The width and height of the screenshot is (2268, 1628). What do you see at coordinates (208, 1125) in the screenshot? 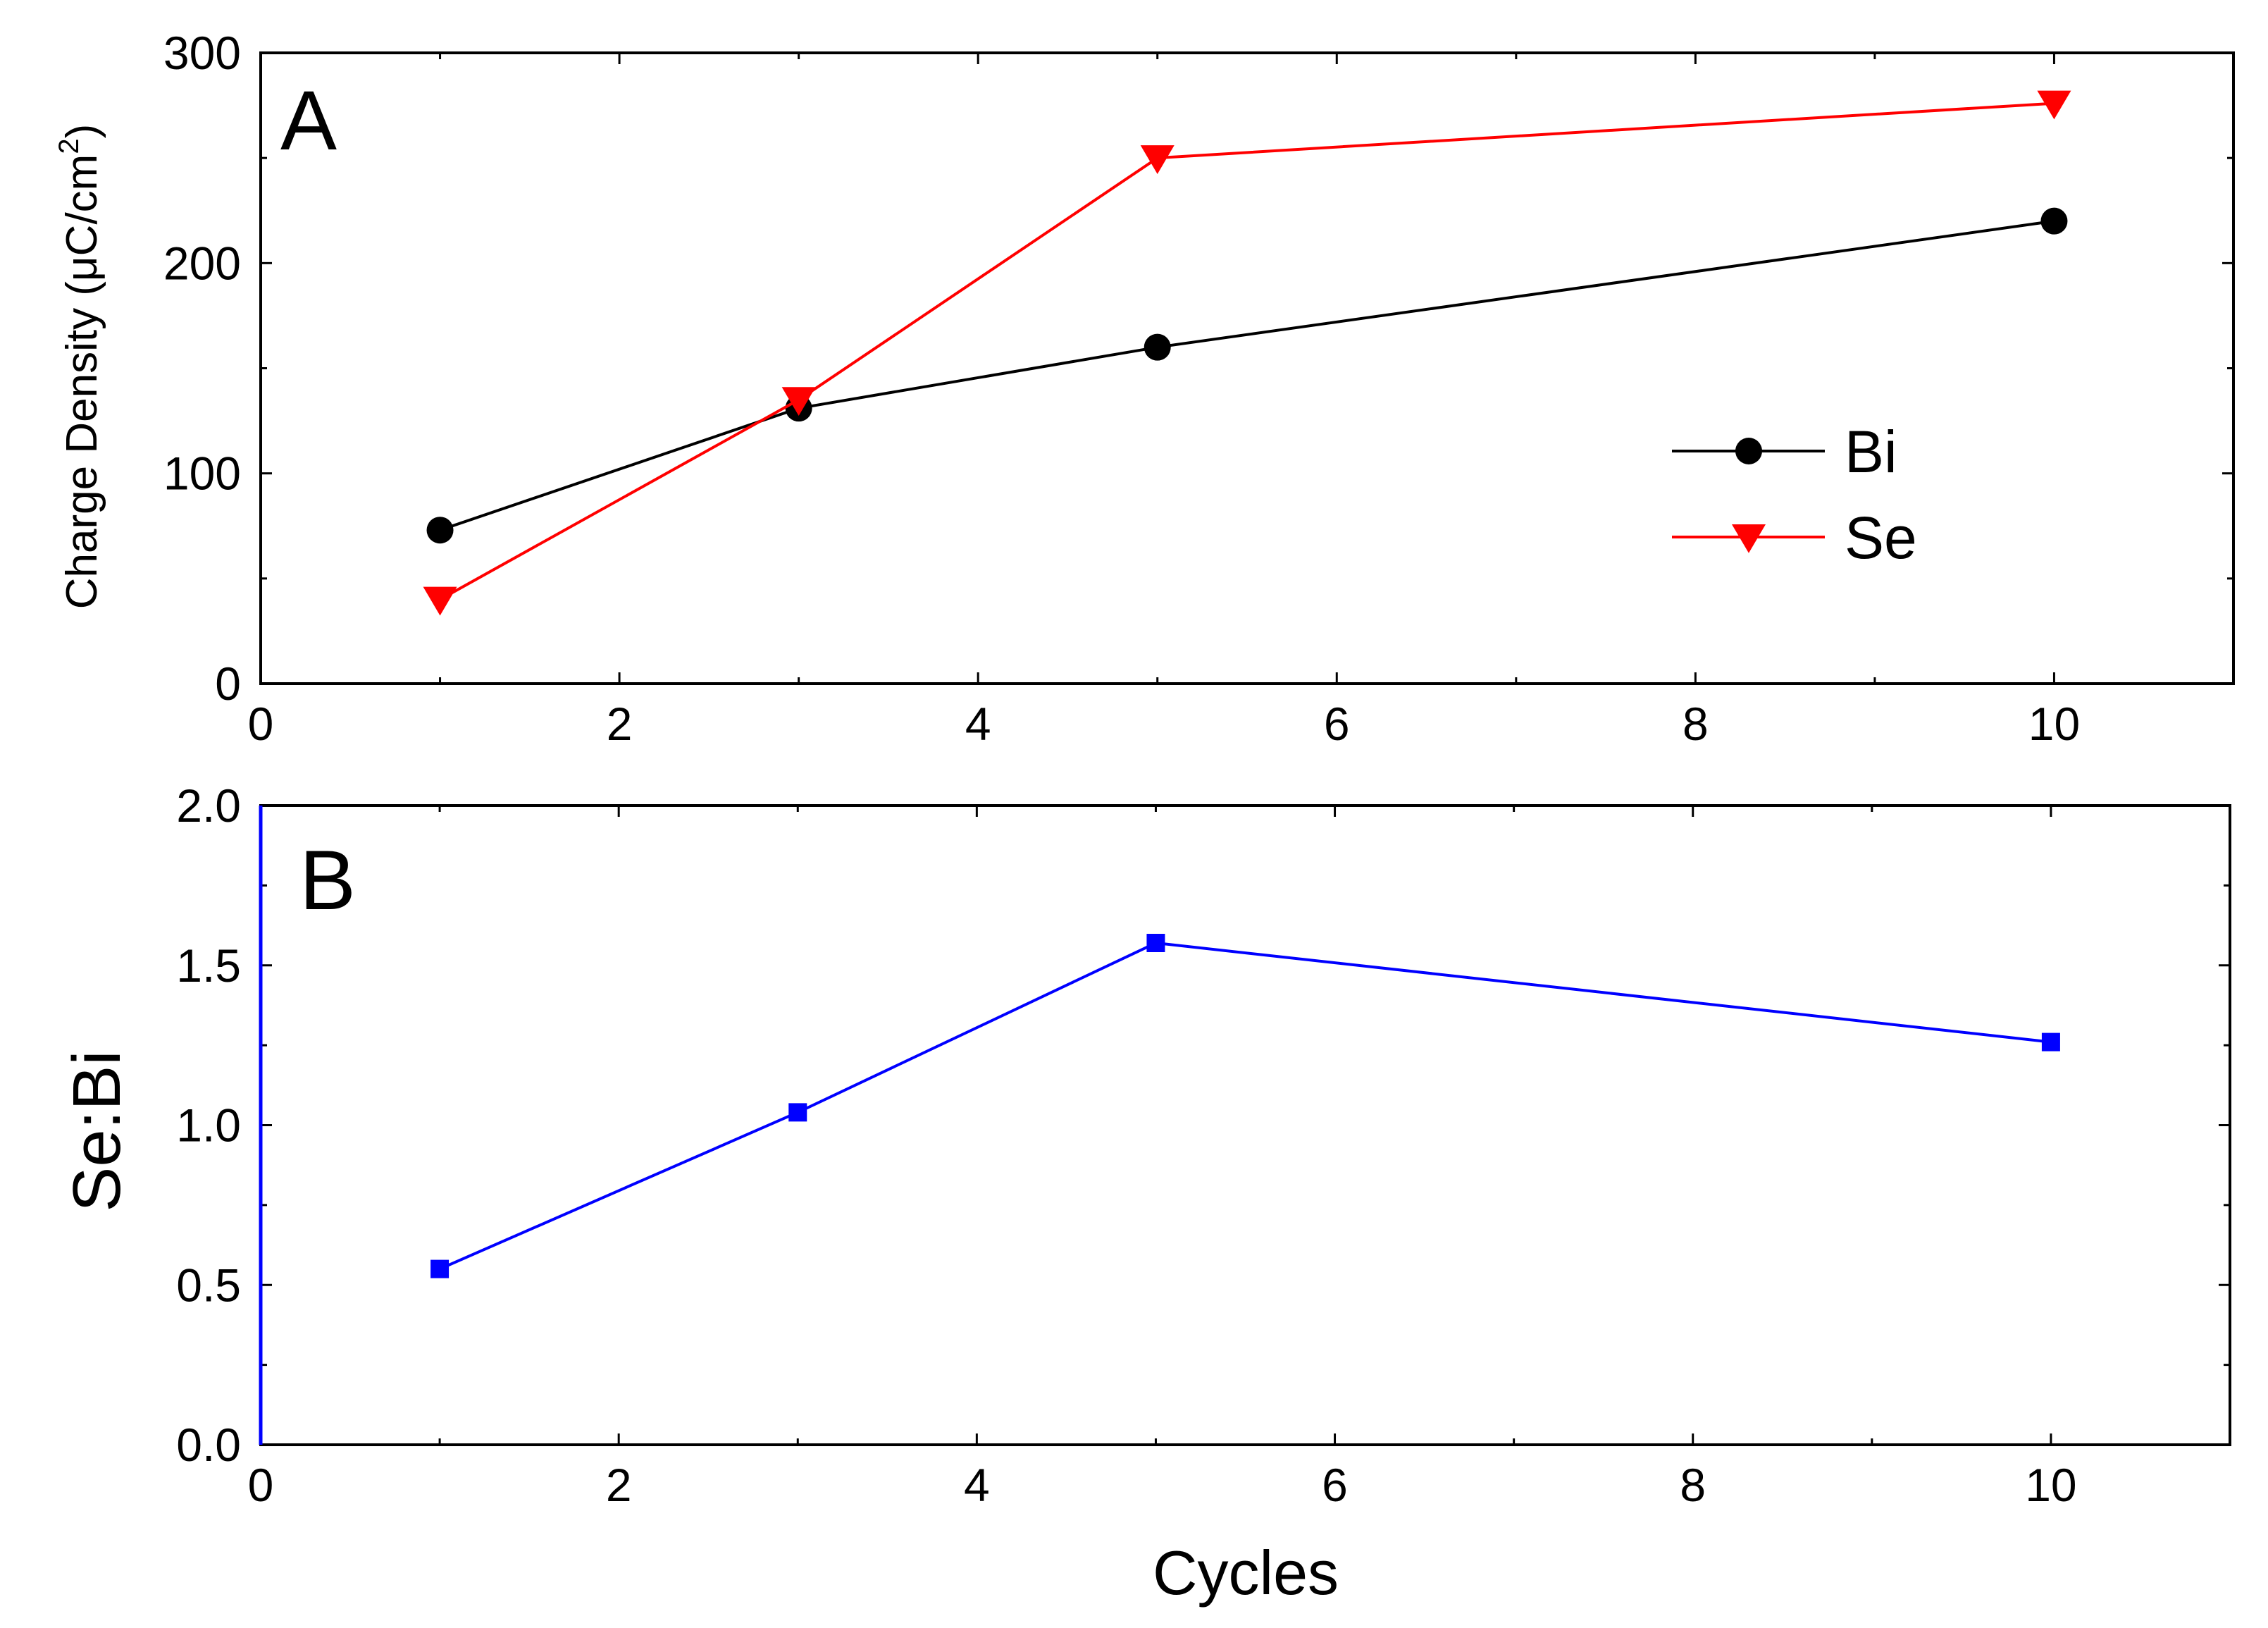
I see `y-tick-label: 1.0` at bounding box center [208, 1125].